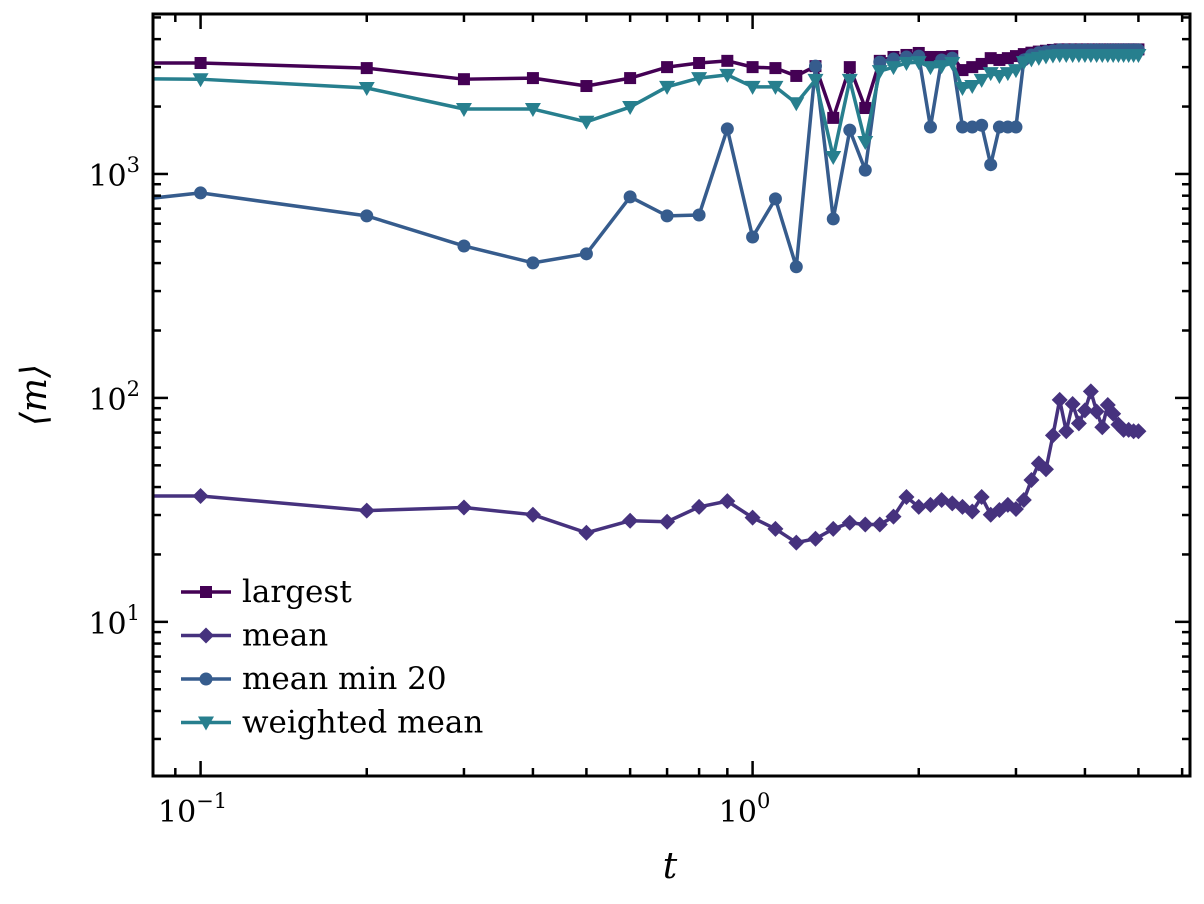 The width and height of the screenshot is (1204, 904). What do you see at coordinates (646, 467) in the screenshot?
I see `series-line` at bounding box center [646, 467].